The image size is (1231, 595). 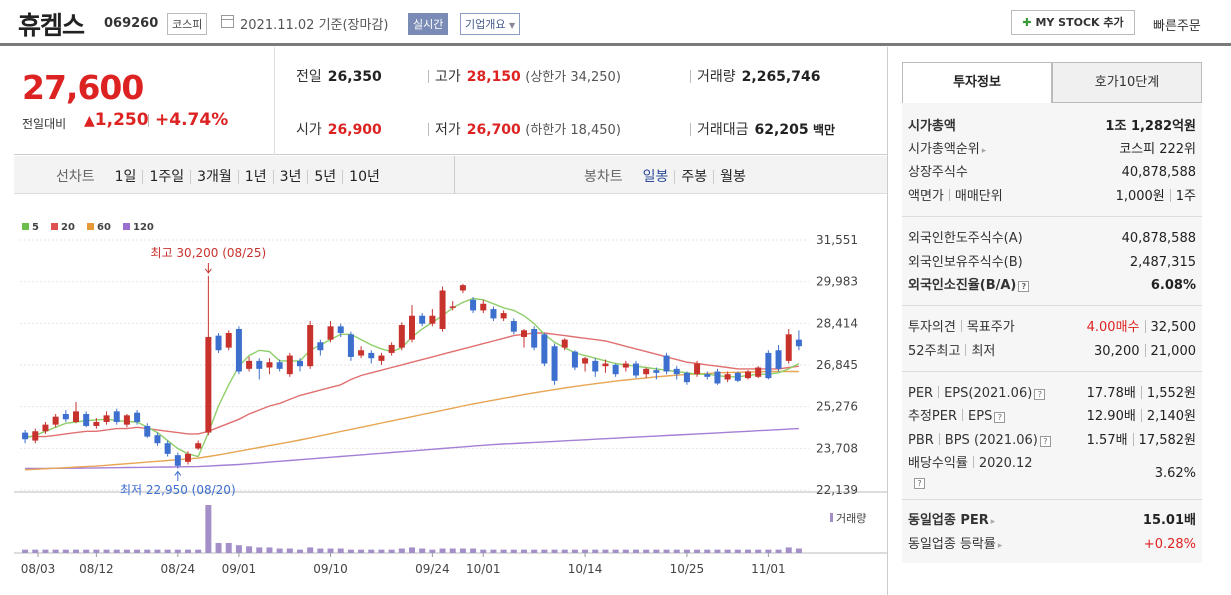 What do you see at coordinates (1141, 328) in the screenshot?
I see `row-value: 4.00매수 32,500` at bounding box center [1141, 328].